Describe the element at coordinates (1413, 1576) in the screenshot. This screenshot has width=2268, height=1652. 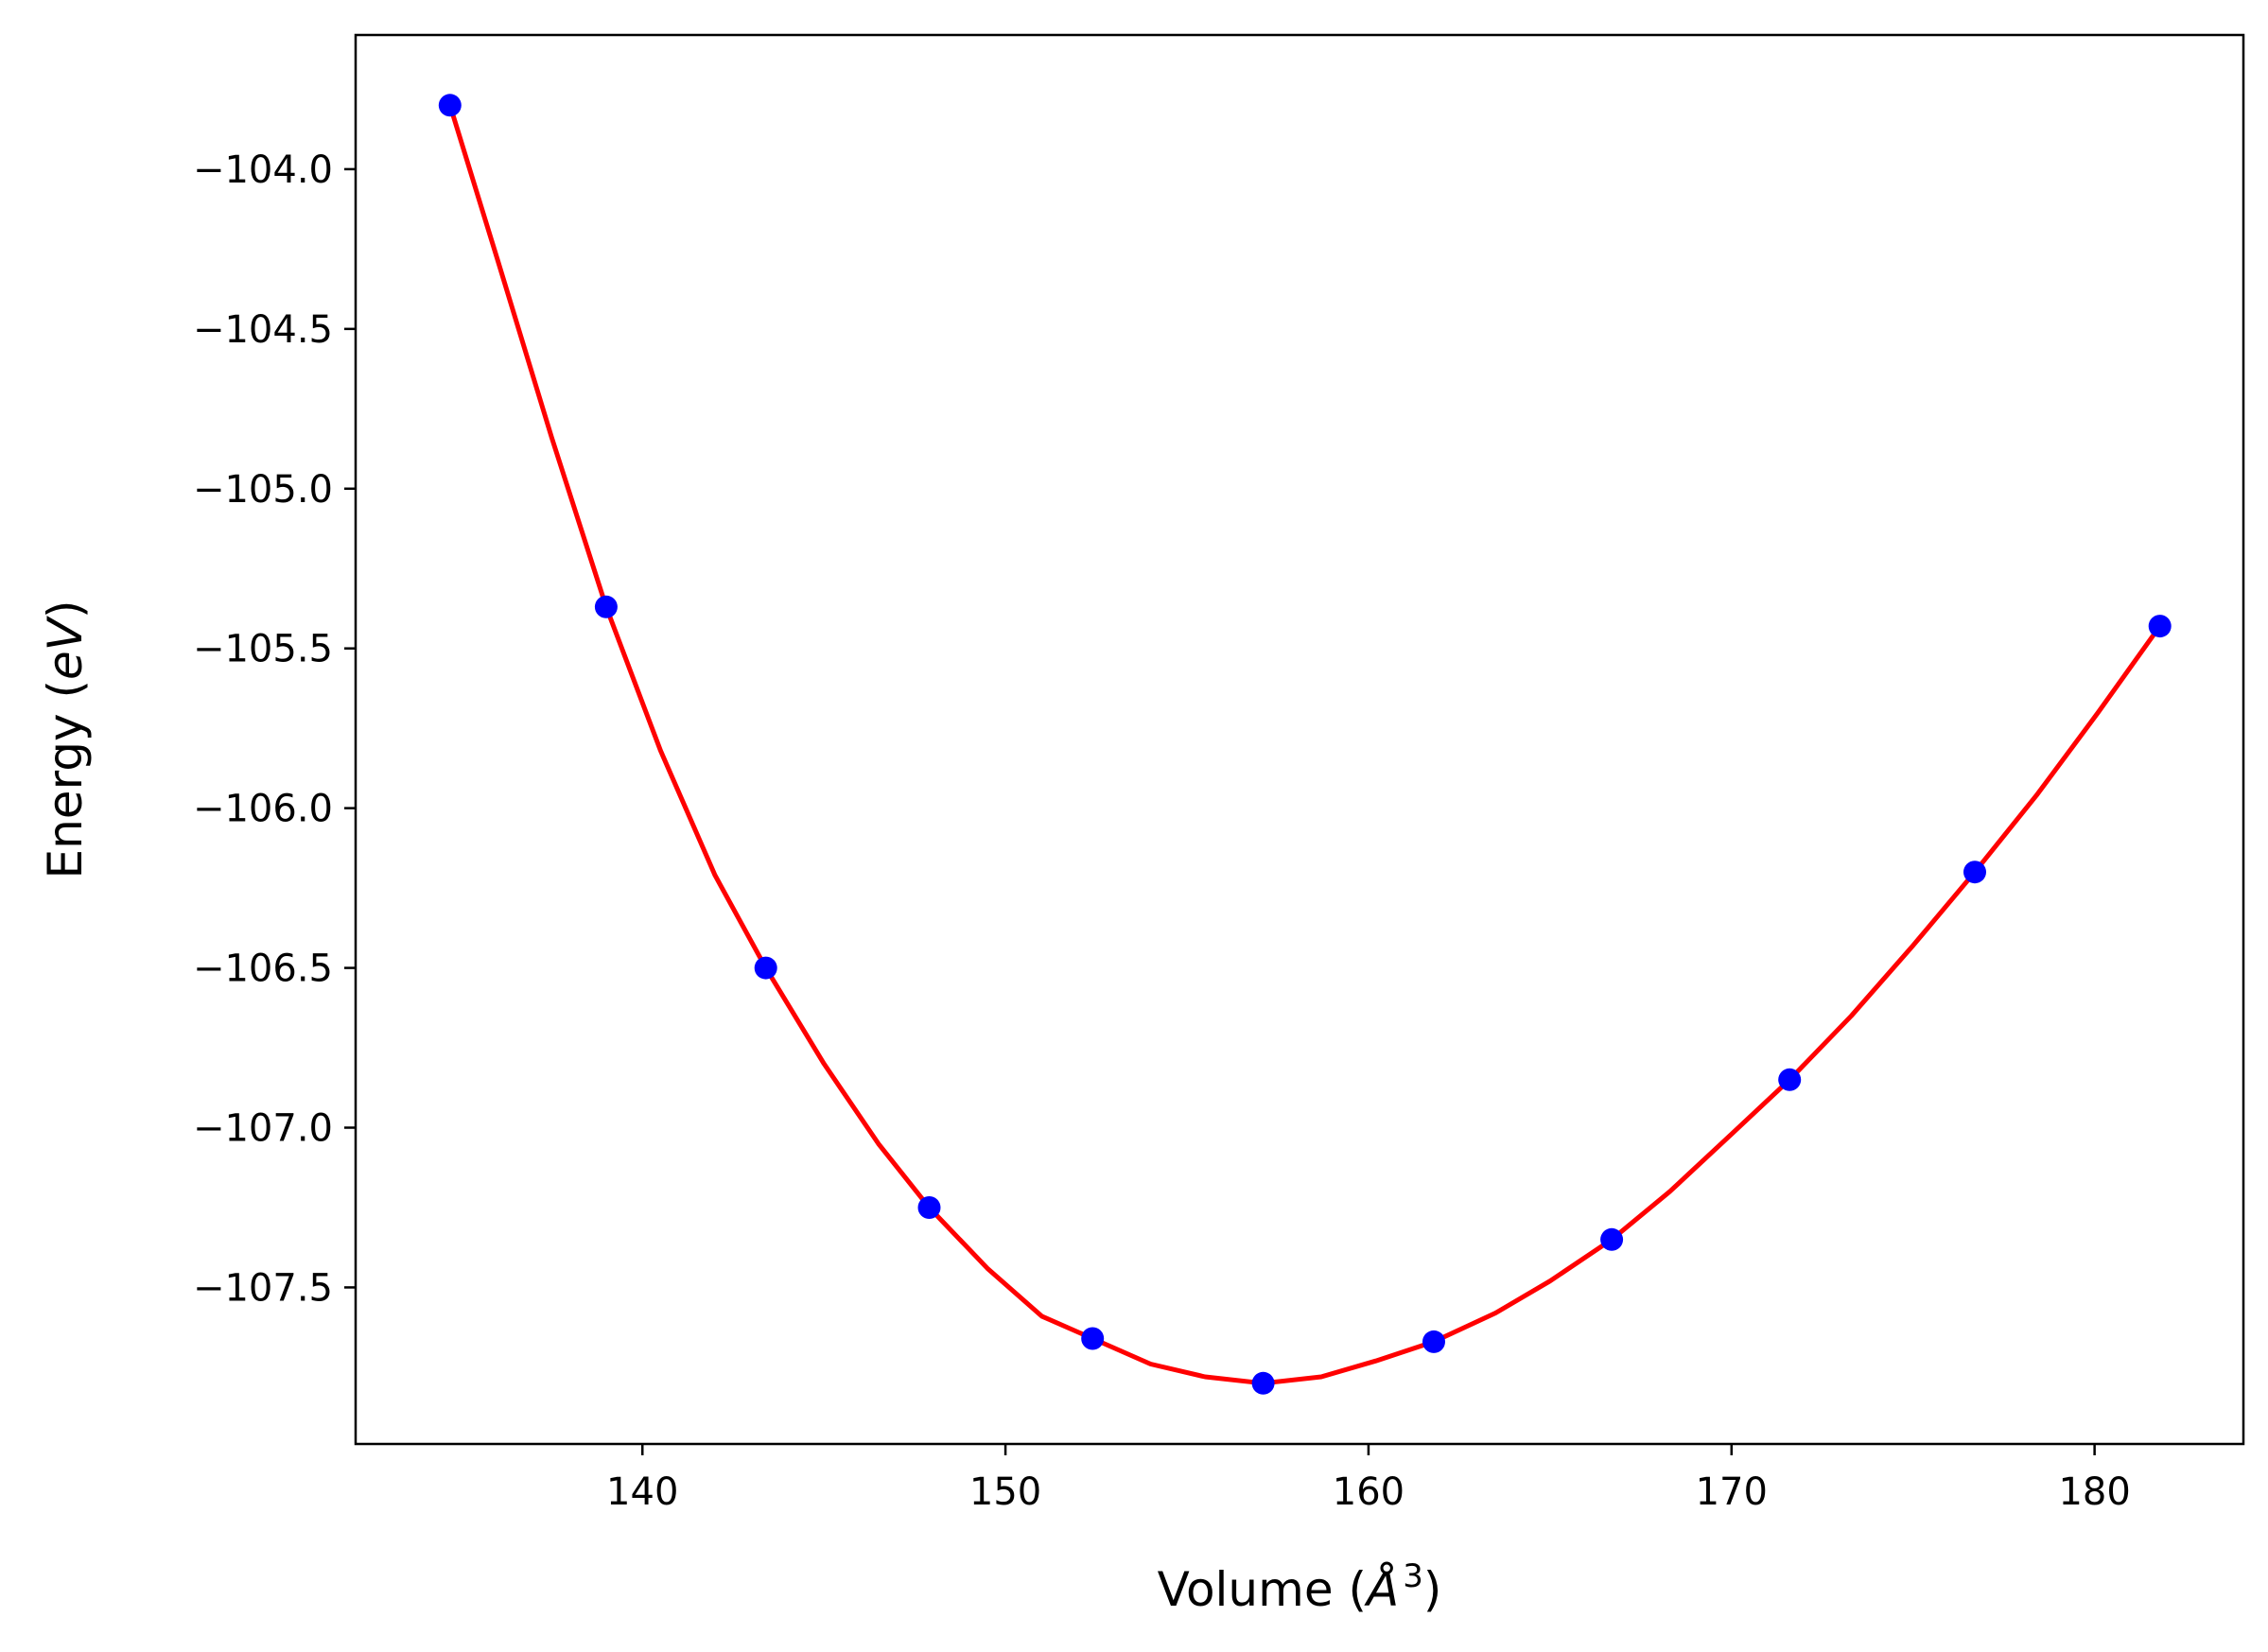
I see `x-axis-title-exponent: 3` at that location.